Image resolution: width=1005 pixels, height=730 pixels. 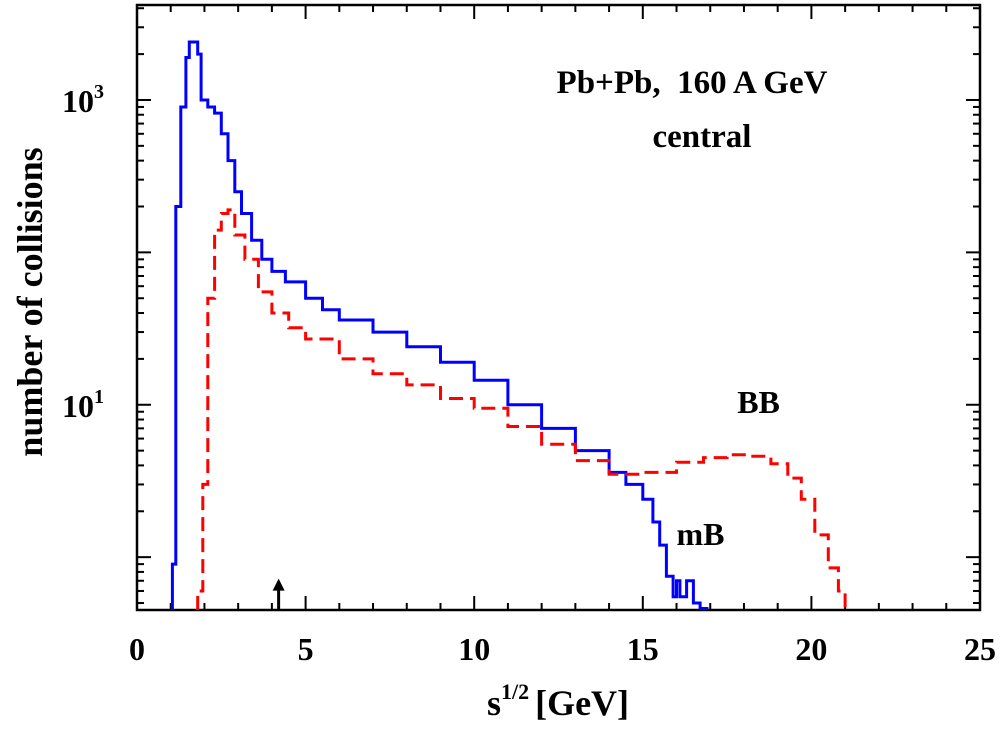 I want to click on x-tick-label: 0, so click(x=137, y=649).